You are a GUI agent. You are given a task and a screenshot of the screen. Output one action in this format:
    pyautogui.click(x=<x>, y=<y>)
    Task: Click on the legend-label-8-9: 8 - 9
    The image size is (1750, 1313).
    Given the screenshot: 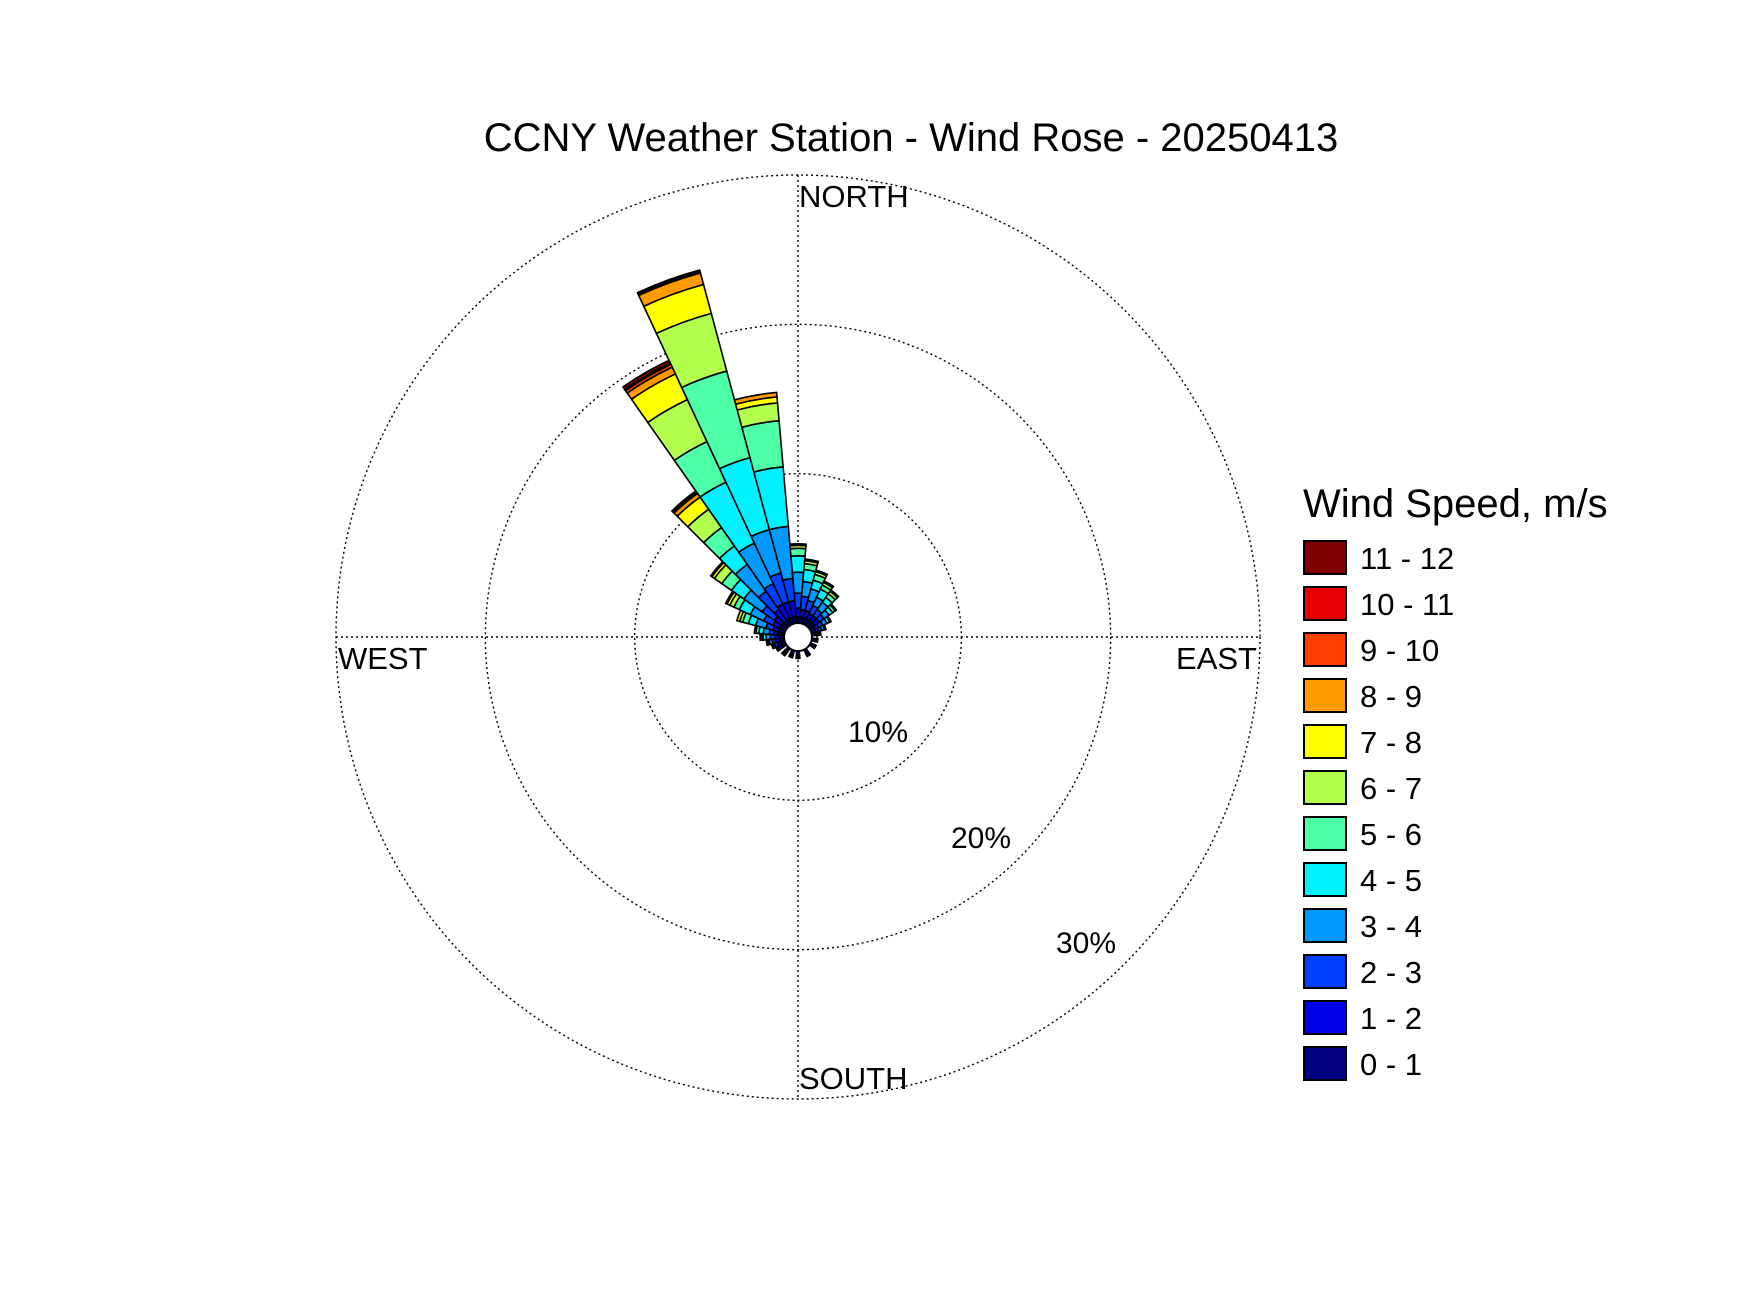 What is the action you would take?
    pyautogui.click(x=1391, y=696)
    